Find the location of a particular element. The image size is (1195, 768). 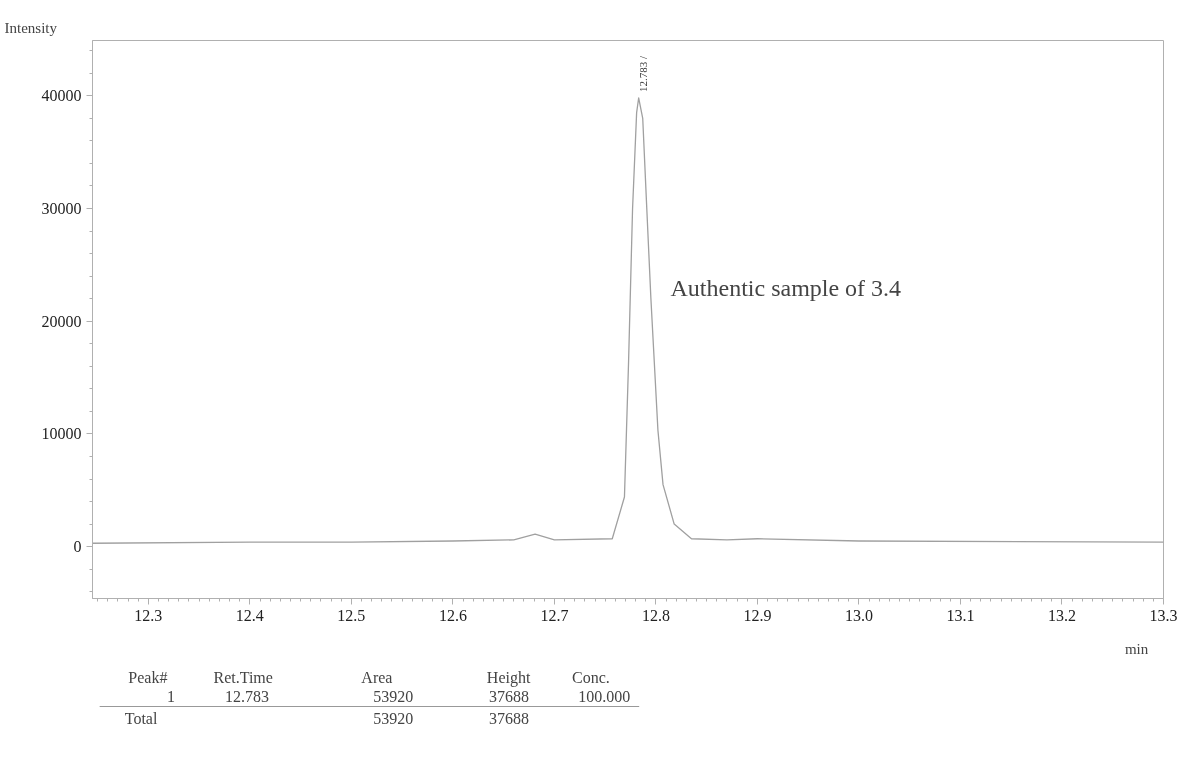

x-tick-label: 12.3 is located at coordinates (148, 615).